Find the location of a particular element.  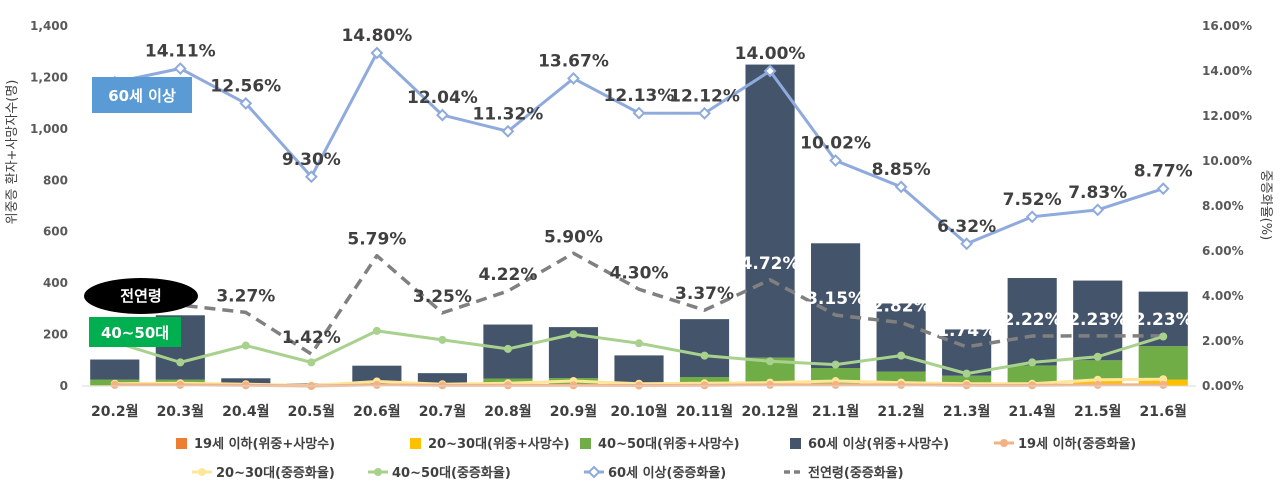

y-tick-right: 4.00% is located at coordinates (1223, 296).